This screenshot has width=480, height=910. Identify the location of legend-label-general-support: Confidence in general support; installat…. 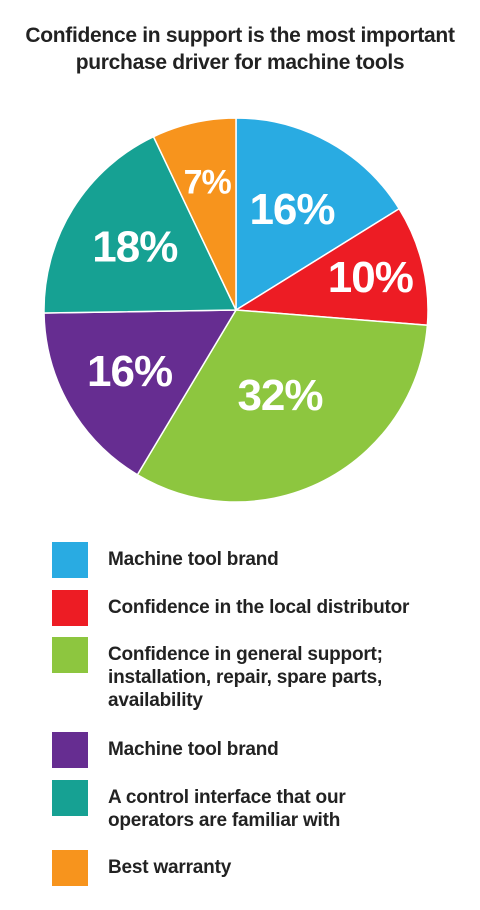
(245, 677).